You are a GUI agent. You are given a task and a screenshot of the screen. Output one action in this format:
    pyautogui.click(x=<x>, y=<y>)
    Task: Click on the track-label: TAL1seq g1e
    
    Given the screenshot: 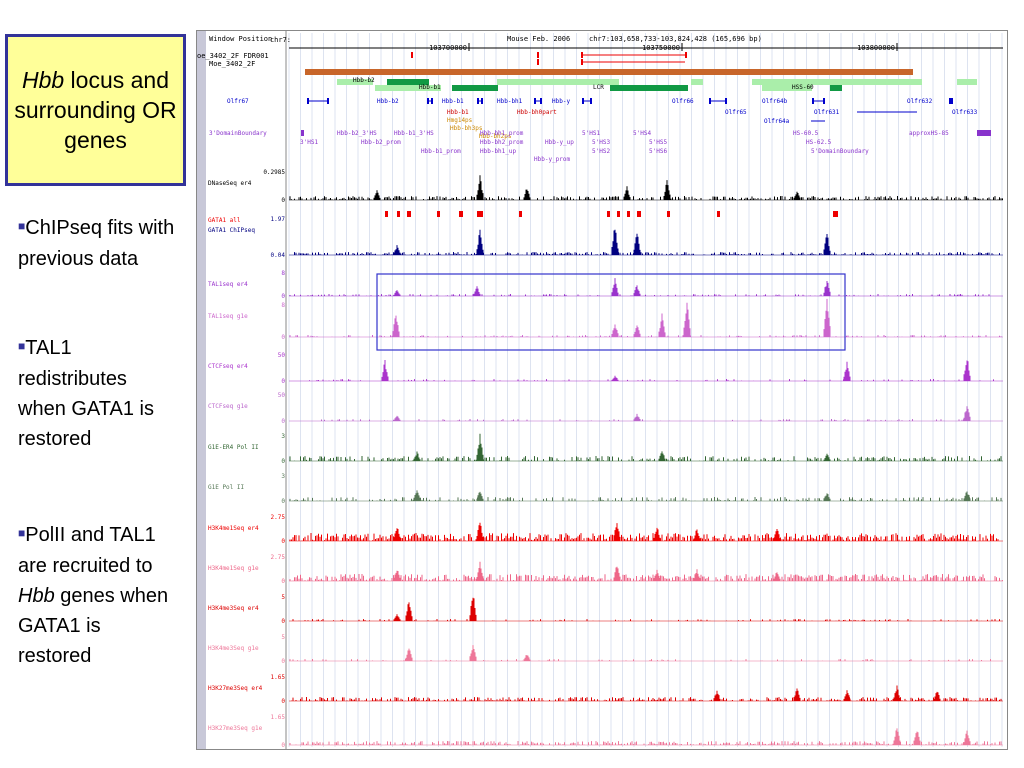 What is the action you would take?
    pyautogui.click(x=228, y=316)
    